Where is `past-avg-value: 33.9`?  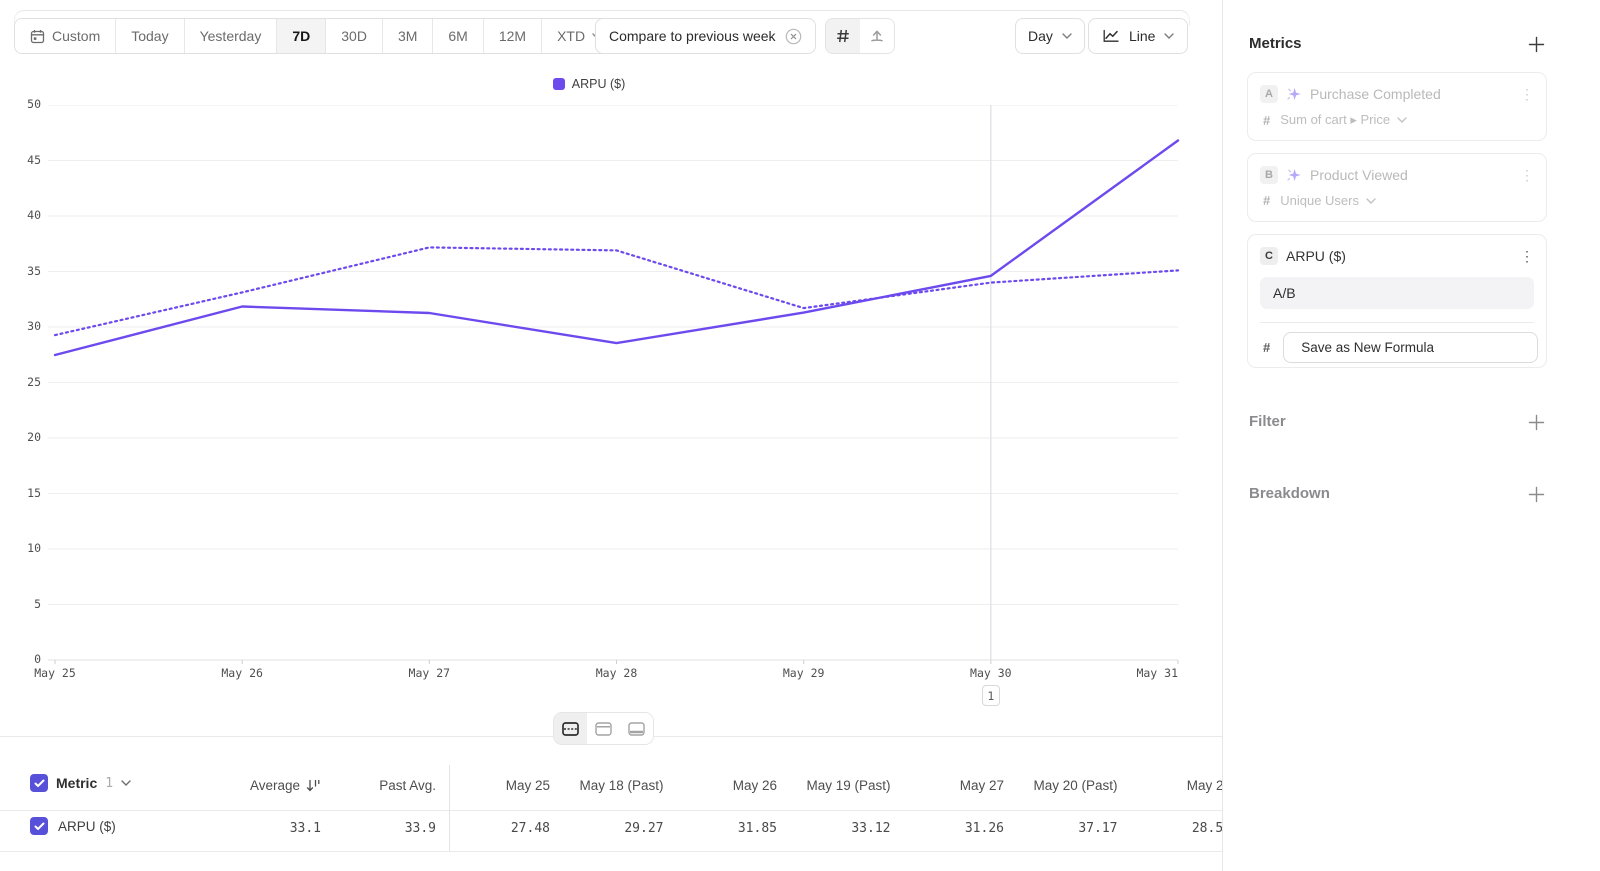 past-avg-value: 33.9 is located at coordinates (420, 828).